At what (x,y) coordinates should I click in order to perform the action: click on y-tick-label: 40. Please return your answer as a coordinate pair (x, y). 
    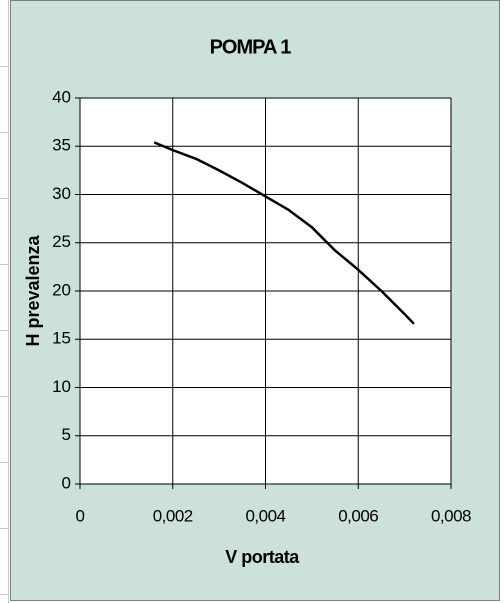
    Looking at the image, I should click on (61, 96).